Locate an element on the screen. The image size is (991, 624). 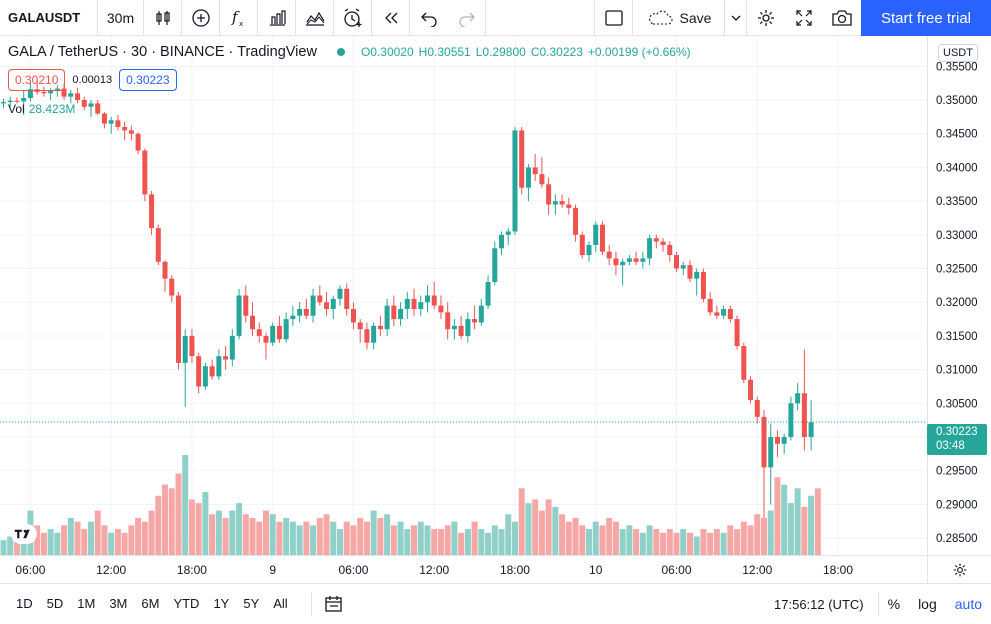
divider is located at coordinates (311, 603).